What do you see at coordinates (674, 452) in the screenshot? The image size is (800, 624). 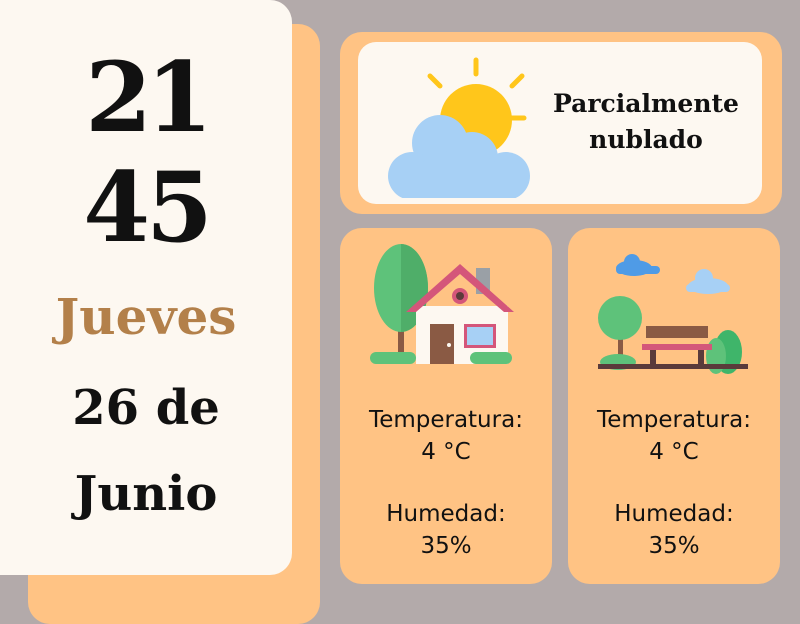 I see `outdoor-temperature-value: 4 °C` at bounding box center [674, 452].